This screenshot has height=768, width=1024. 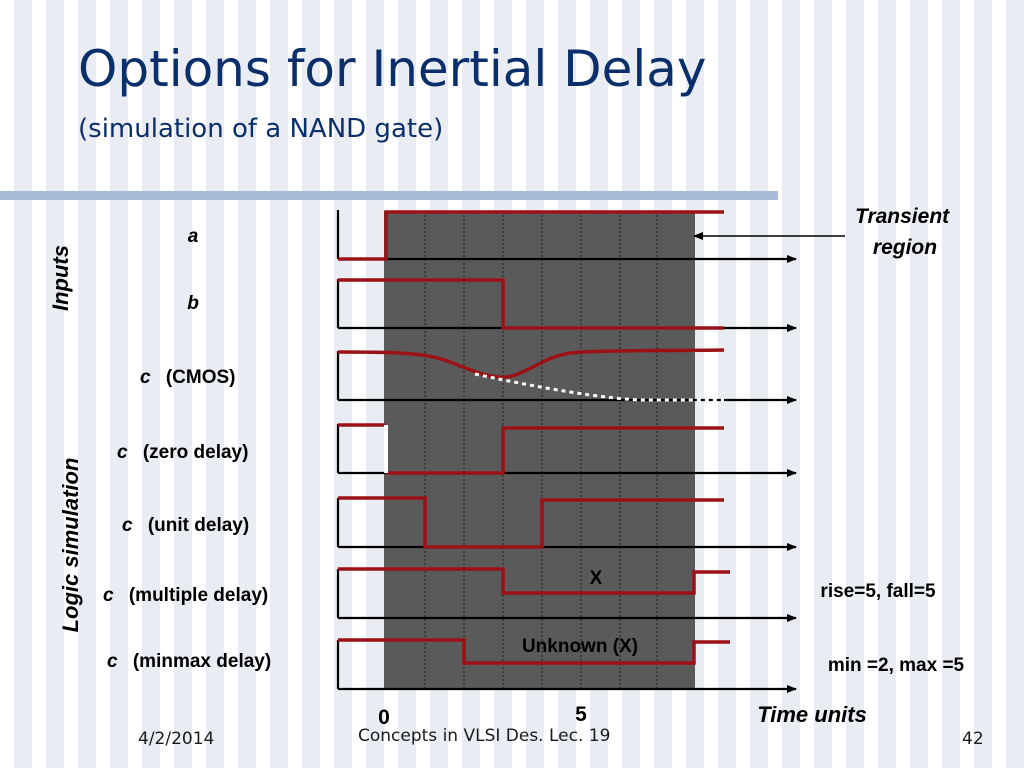 I want to click on cmos-ideal-dashed-curve, so click(x=599, y=387).